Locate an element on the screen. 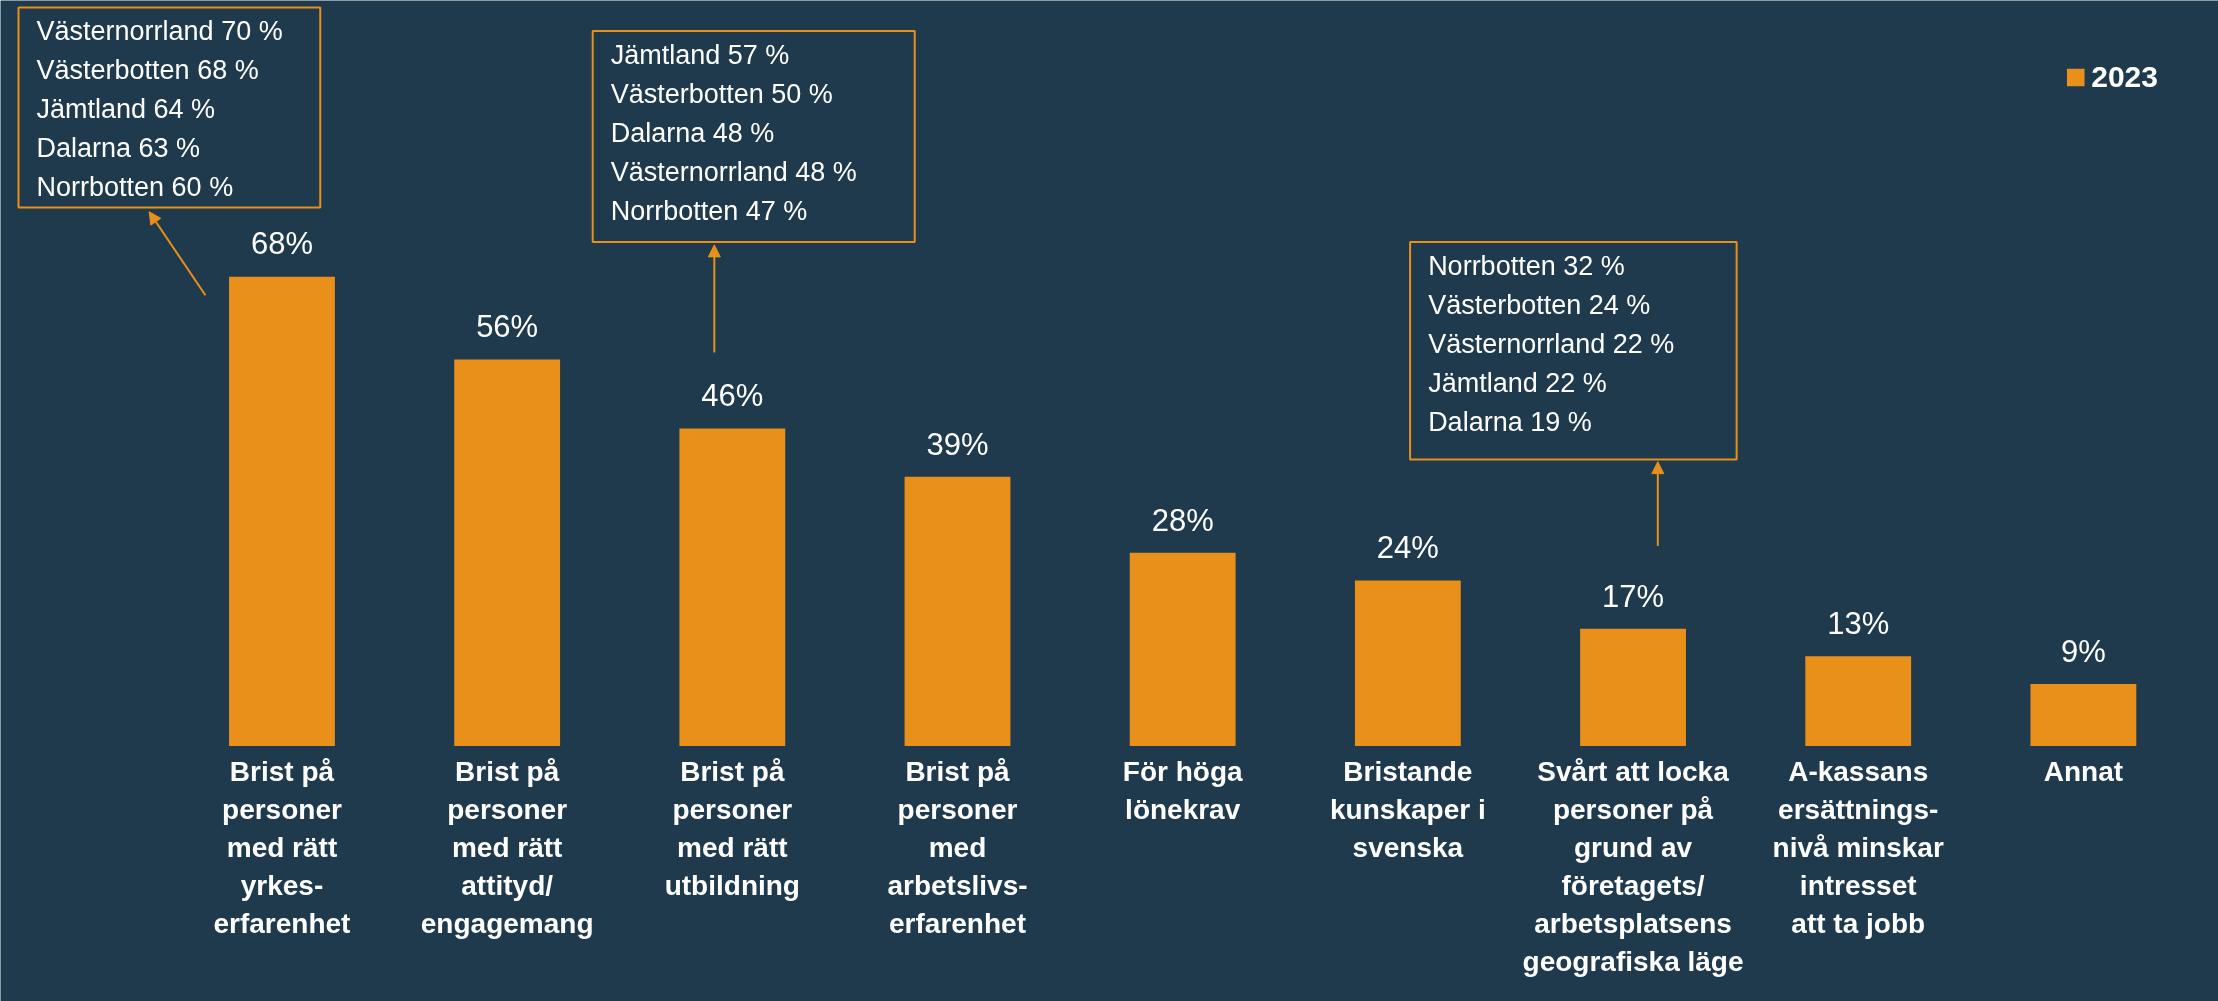 The height and width of the screenshot is (1001, 2218). x-tick-label: Svårt att locka personer på grund av företagets/ arbetsplatsens geografiska läge is located at coordinates (1633, 866).